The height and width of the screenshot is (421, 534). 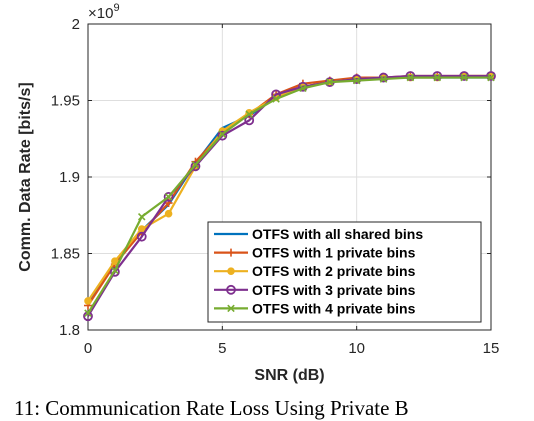 I want to click on legend-item: OTFS with 4 private bins, so click(x=315, y=308).